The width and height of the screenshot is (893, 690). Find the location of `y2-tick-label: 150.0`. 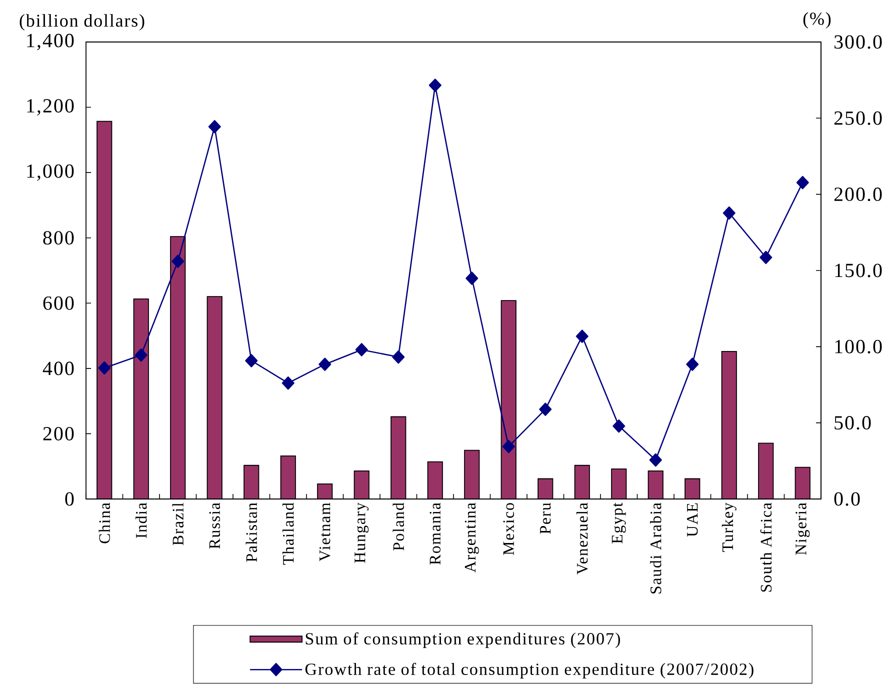

y2-tick-label: 150.0 is located at coordinates (858, 271).